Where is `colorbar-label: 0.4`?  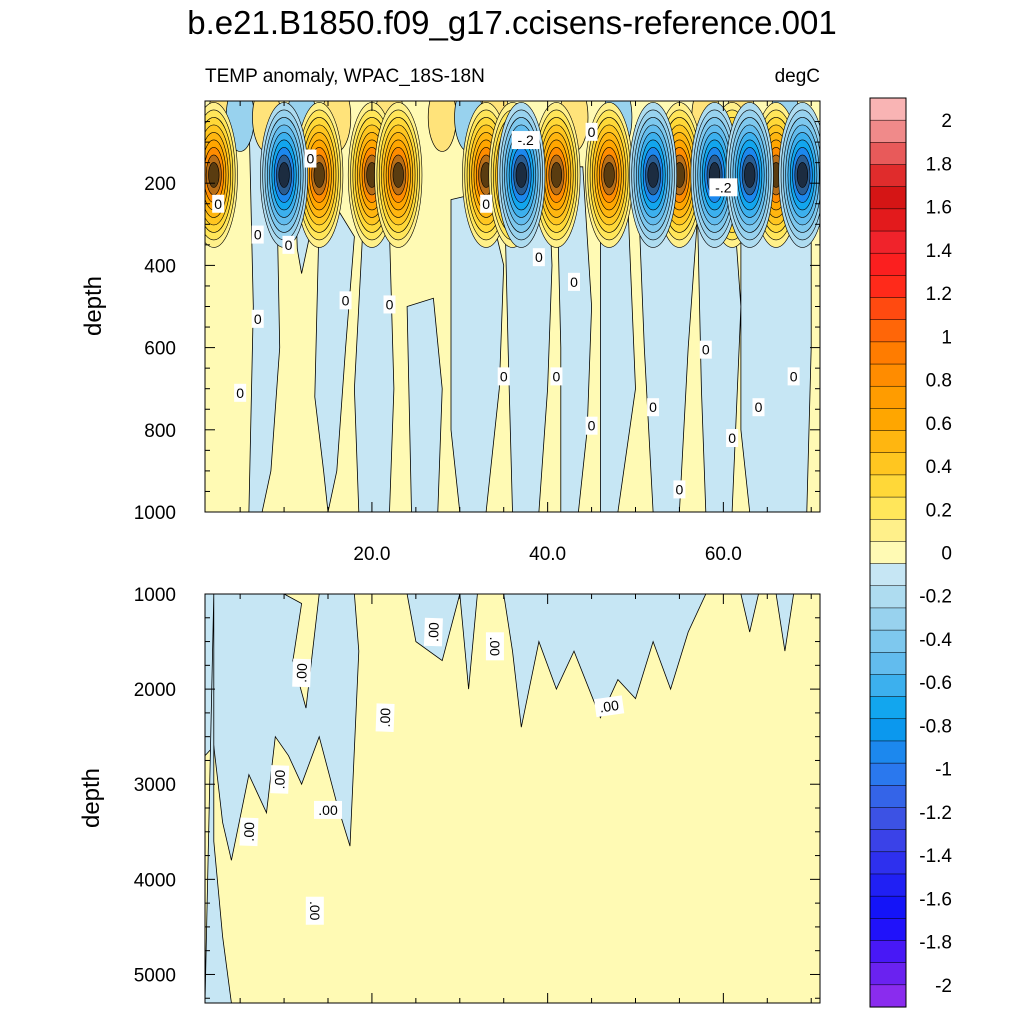
colorbar-label: 0.4 is located at coordinates (939, 467).